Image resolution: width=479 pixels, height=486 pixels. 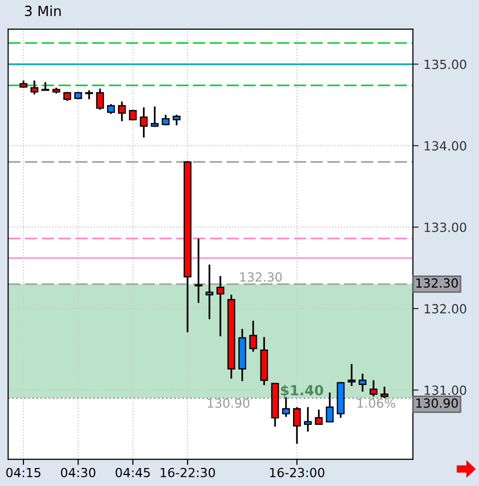 I want to click on annotation: 132.30, so click(x=261, y=277).